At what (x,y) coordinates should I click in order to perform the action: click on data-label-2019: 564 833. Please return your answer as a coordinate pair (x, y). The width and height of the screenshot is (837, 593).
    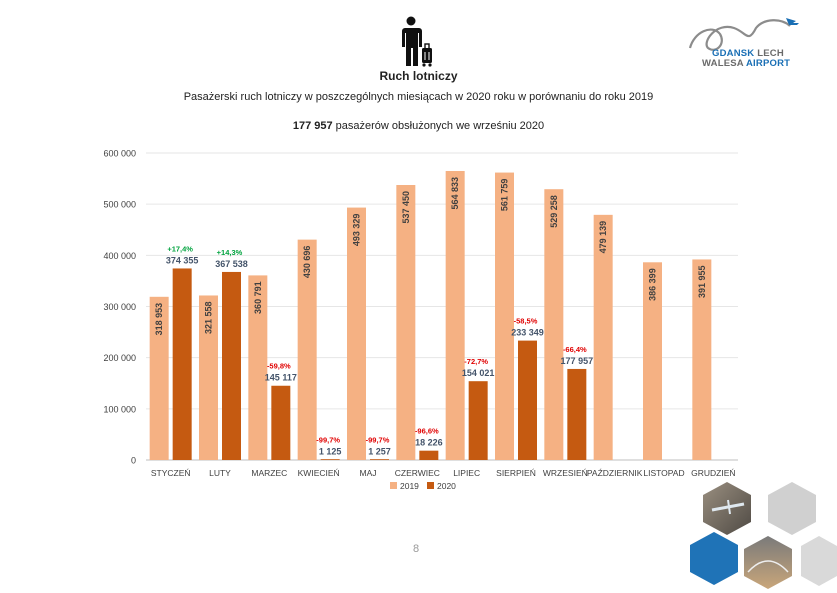
    Looking at the image, I should click on (455, 193).